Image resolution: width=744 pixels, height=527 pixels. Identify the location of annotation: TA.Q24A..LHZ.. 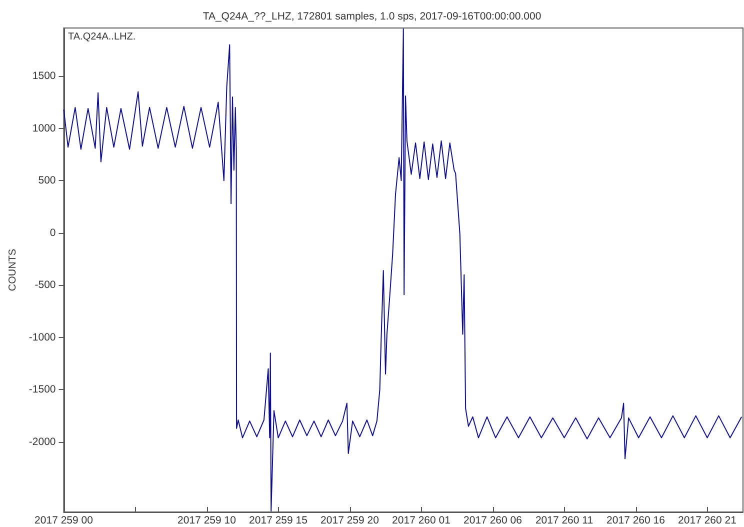
(102, 37).